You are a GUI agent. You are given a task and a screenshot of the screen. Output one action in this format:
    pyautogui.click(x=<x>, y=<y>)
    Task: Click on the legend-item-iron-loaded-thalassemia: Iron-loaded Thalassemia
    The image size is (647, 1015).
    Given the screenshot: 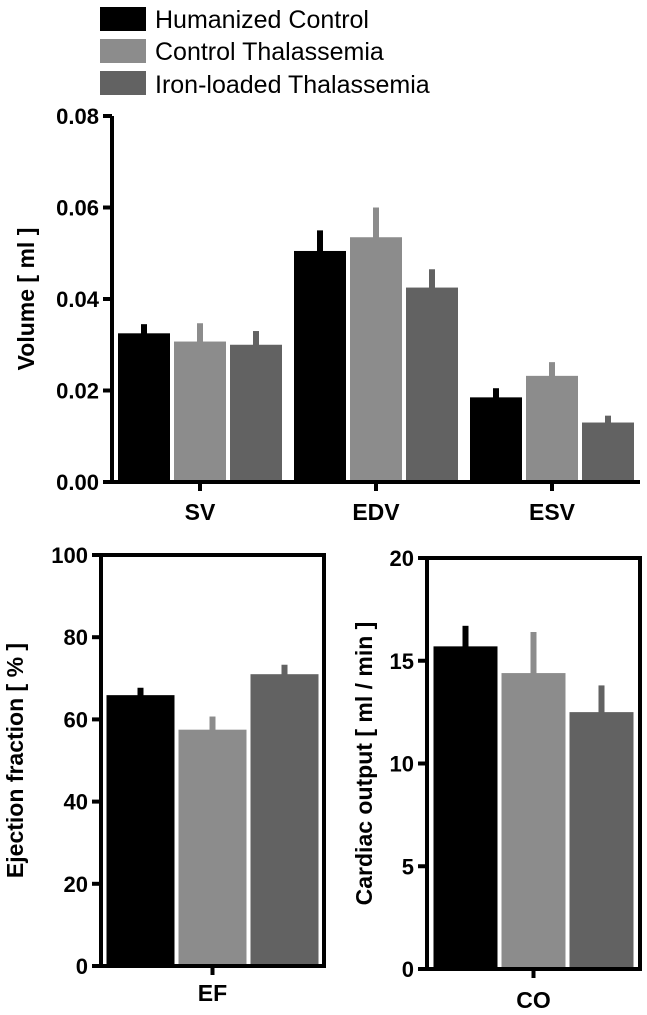 What is the action you would take?
    pyautogui.click(x=265, y=85)
    